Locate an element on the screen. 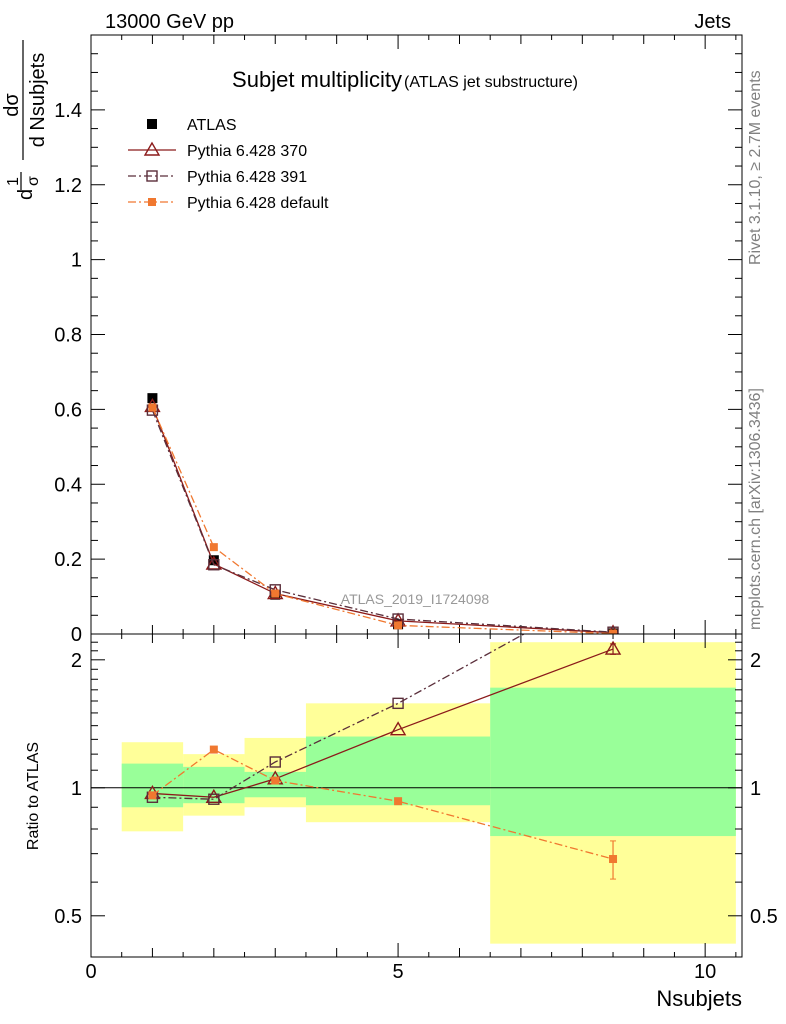  y-axis-title: d 1 σ dσ d Nsubjets is located at coordinates (25, 120).